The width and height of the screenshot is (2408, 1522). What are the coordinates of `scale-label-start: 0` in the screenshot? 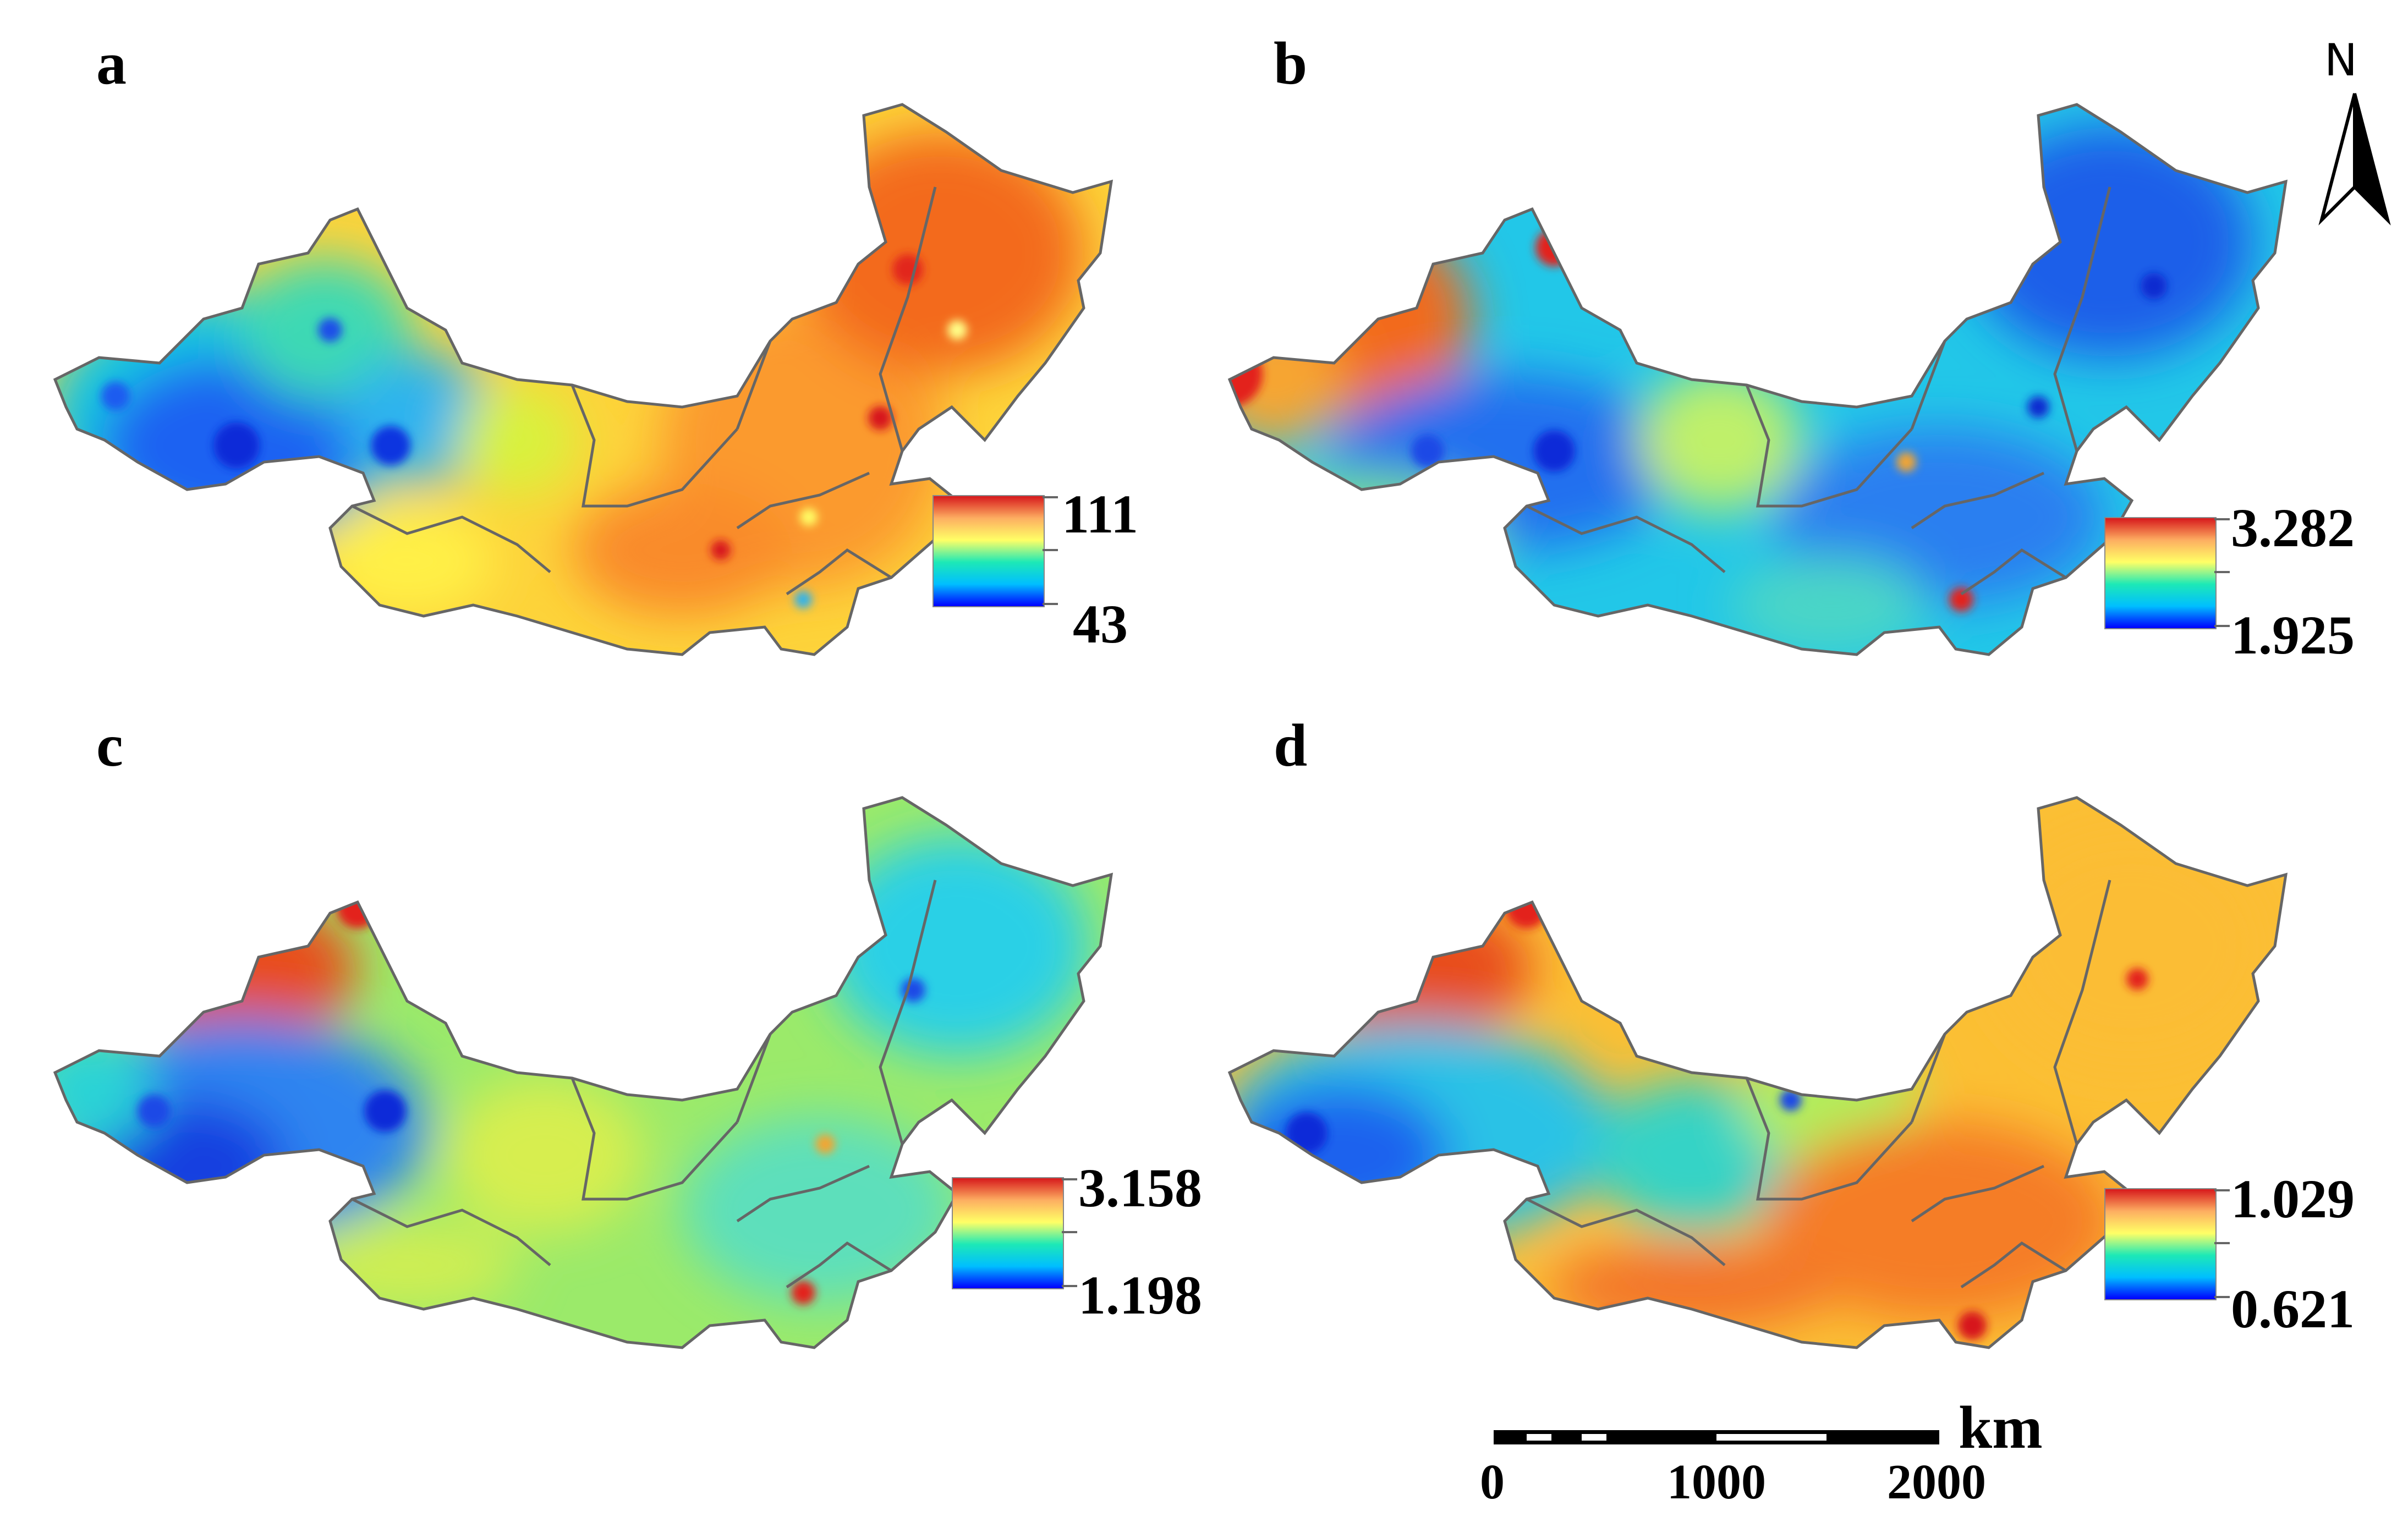 It's located at (1492, 1482).